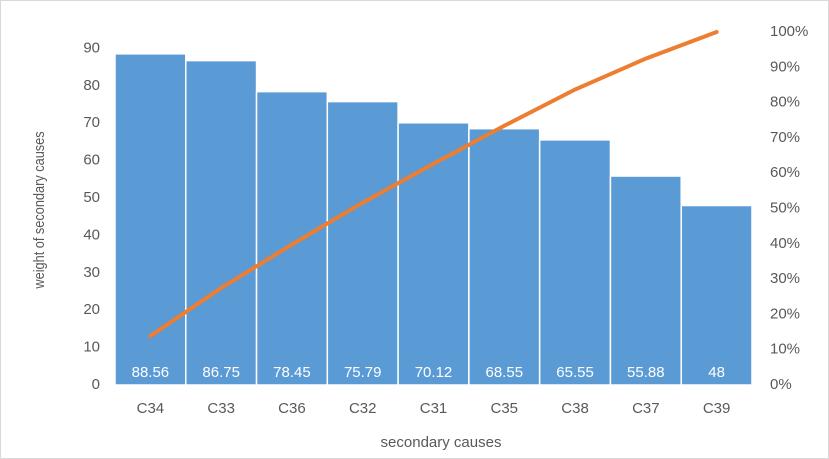 This screenshot has width=829, height=459. Describe the element at coordinates (505, 408) in the screenshot. I see `x-tick-label: C35` at that location.